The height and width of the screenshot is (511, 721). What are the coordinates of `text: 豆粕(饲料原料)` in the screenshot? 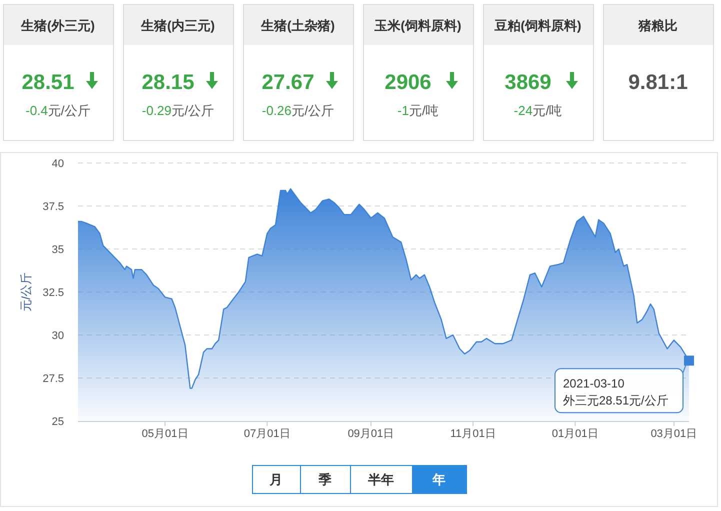 It's located at (538, 25).